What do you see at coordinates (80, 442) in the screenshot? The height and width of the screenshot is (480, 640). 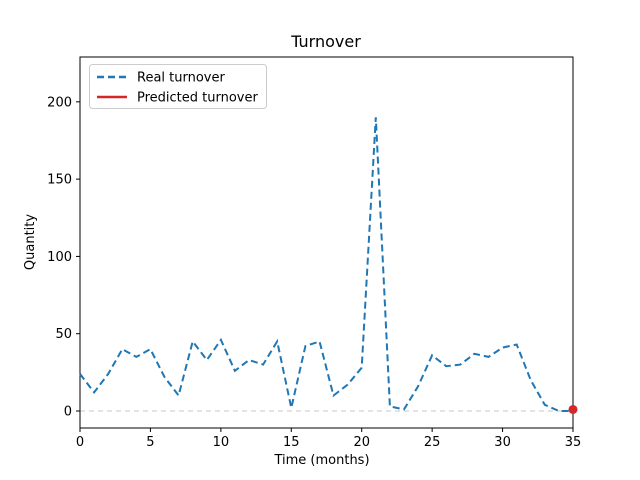 I see `x-tick-label: 0` at bounding box center [80, 442].